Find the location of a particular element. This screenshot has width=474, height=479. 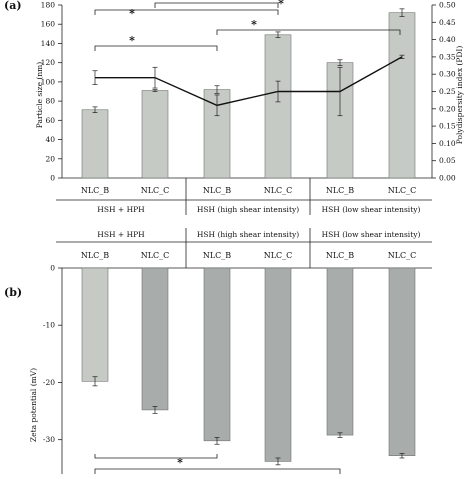

y2-tick-label: 0.35 is located at coordinates (447, 56).